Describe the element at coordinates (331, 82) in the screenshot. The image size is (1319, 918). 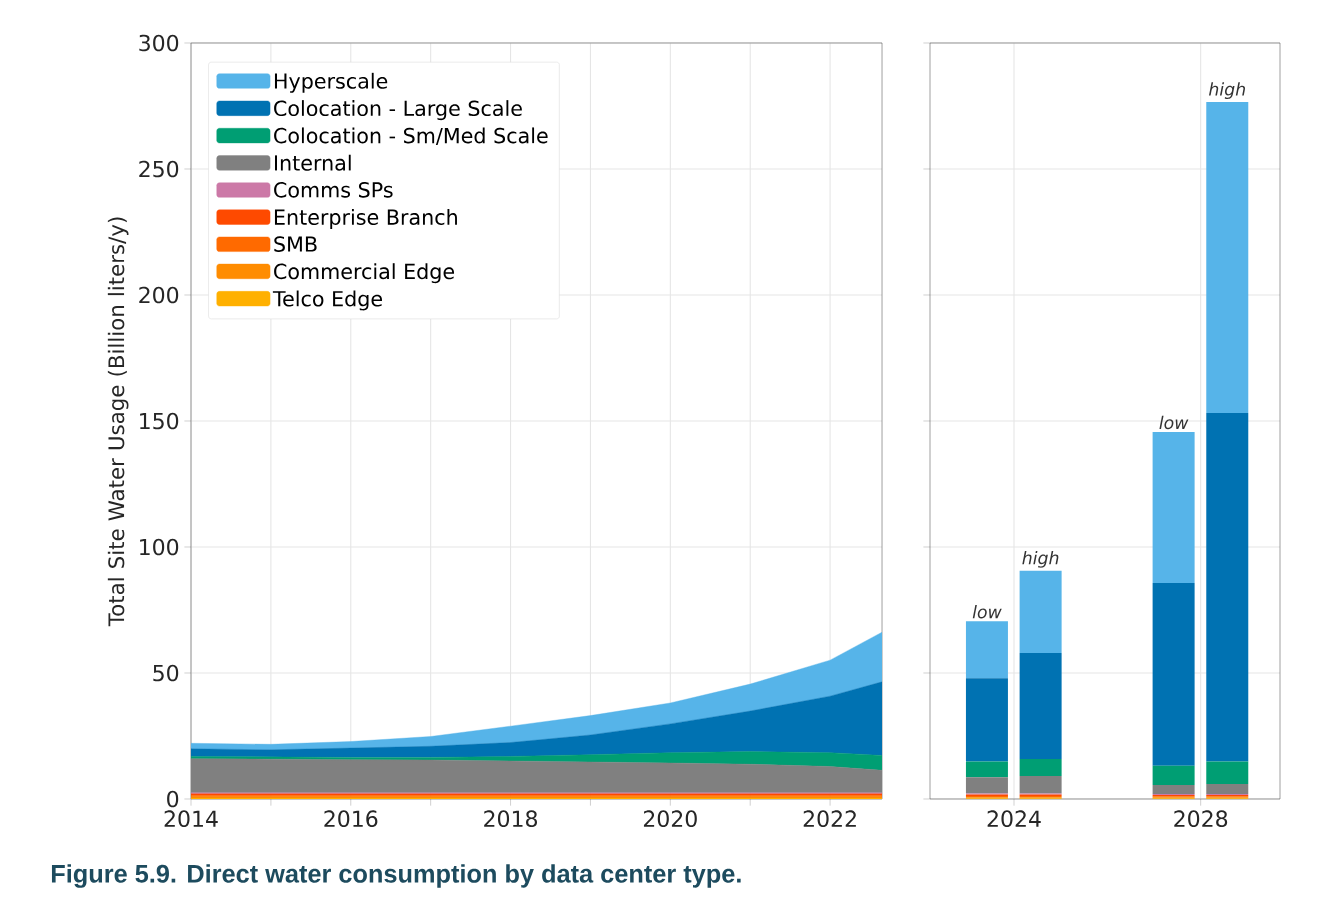
I see `legend-label: Hyperscale` at that location.